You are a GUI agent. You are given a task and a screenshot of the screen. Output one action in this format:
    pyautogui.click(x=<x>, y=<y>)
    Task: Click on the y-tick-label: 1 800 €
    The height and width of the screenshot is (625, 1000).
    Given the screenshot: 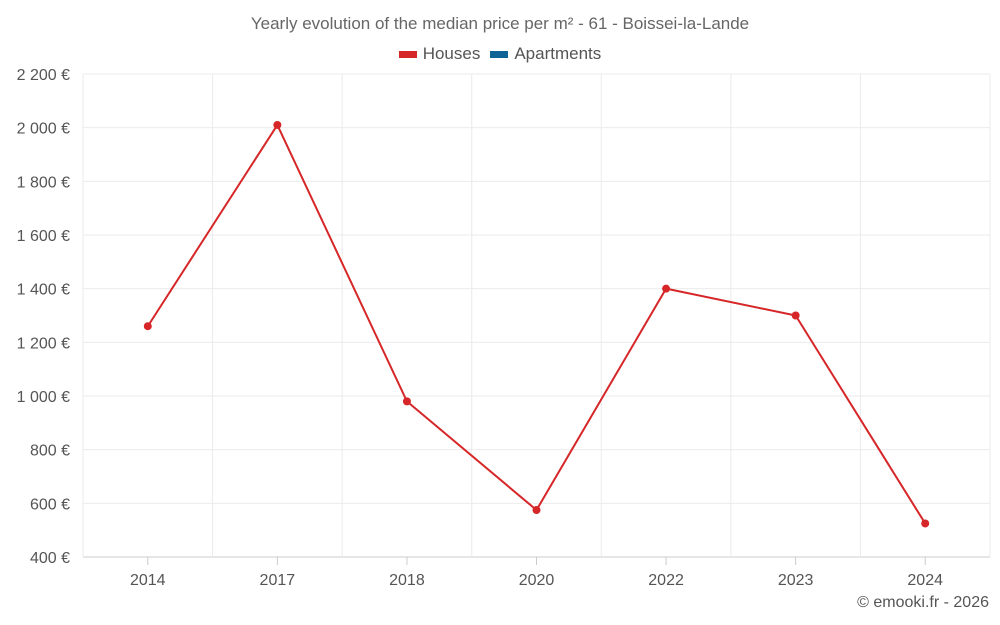 What is the action you would take?
    pyautogui.click(x=43, y=182)
    